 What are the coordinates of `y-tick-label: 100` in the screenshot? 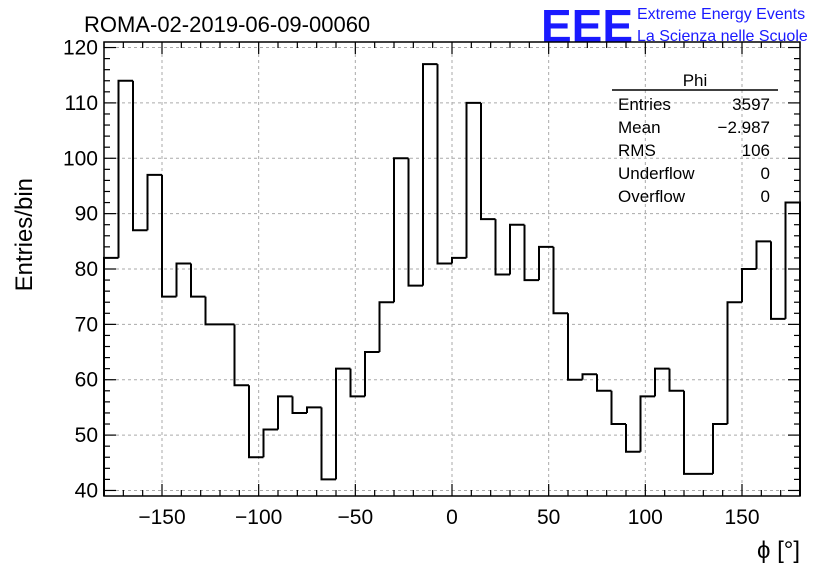 It's located at (80, 158).